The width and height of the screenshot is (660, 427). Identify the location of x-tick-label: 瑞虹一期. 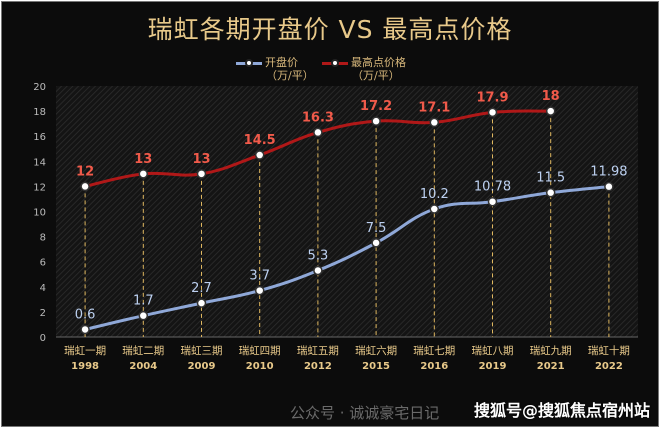
(85, 351).